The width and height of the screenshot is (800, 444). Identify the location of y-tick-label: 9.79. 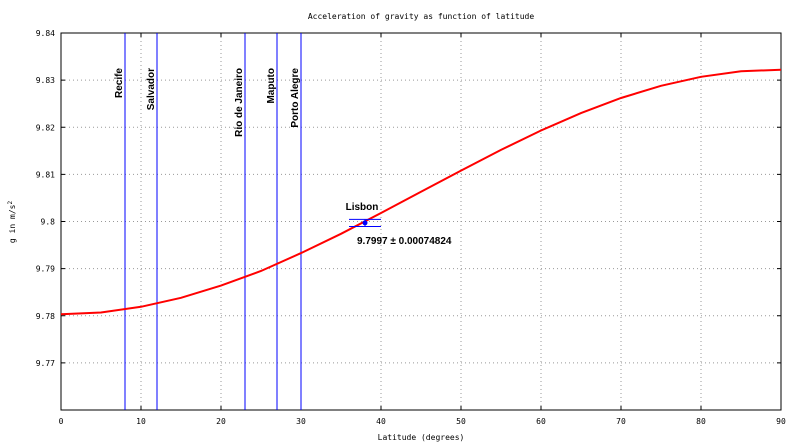
(45, 269).